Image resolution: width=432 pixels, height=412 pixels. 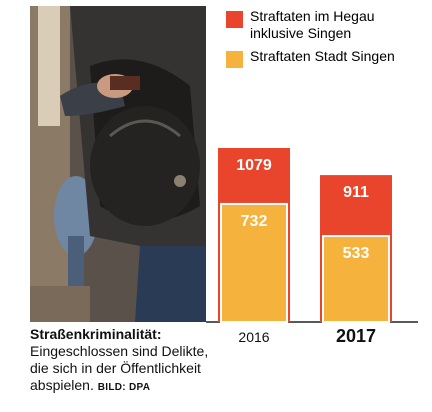 What do you see at coordinates (124, 387) in the screenshot?
I see `photo-credit: BILD: DPA` at bounding box center [124, 387].